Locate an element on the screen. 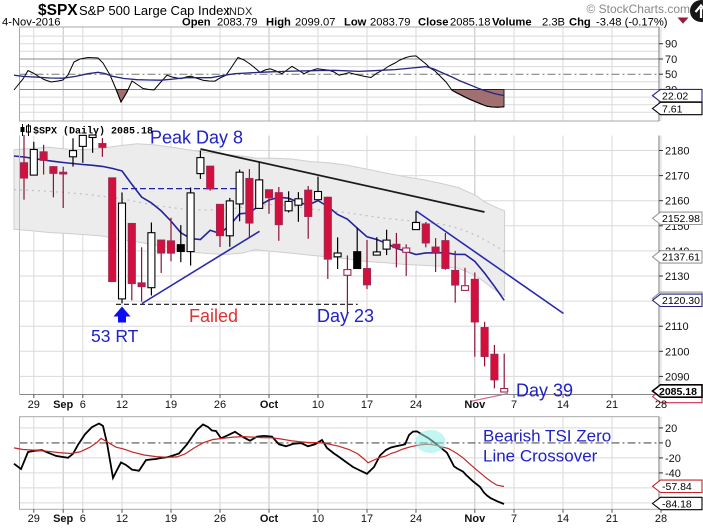 This screenshot has width=703, height=531. svg-text: 22.02 is located at coordinates (675, 96).